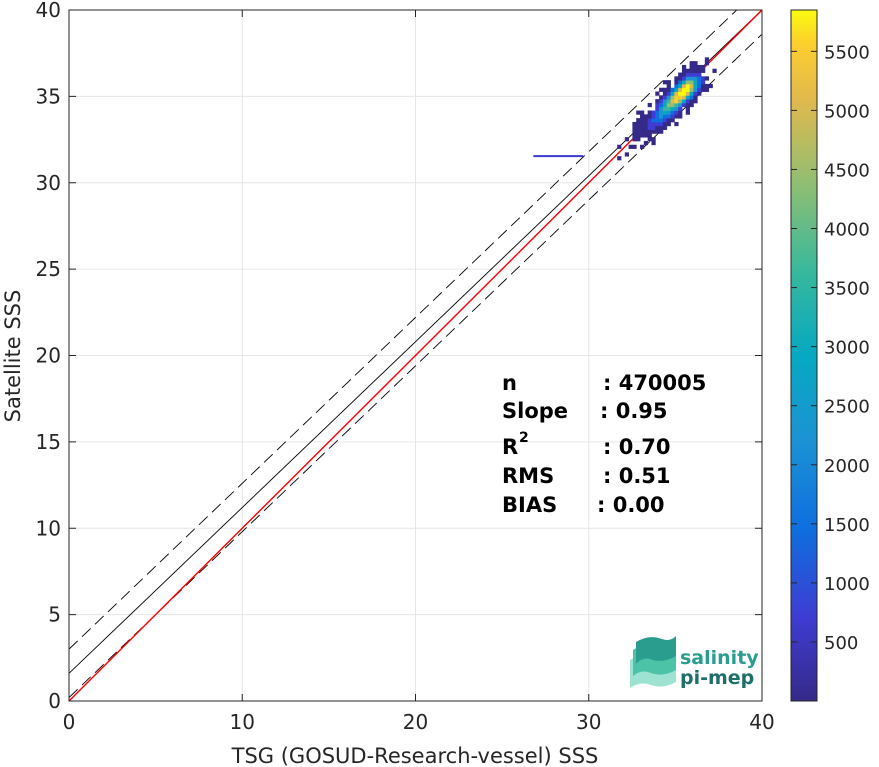 The height and width of the screenshot is (767, 879). Describe the element at coordinates (847, 289) in the screenshot. I see `colorbar-tick-label: 3500` at that location.